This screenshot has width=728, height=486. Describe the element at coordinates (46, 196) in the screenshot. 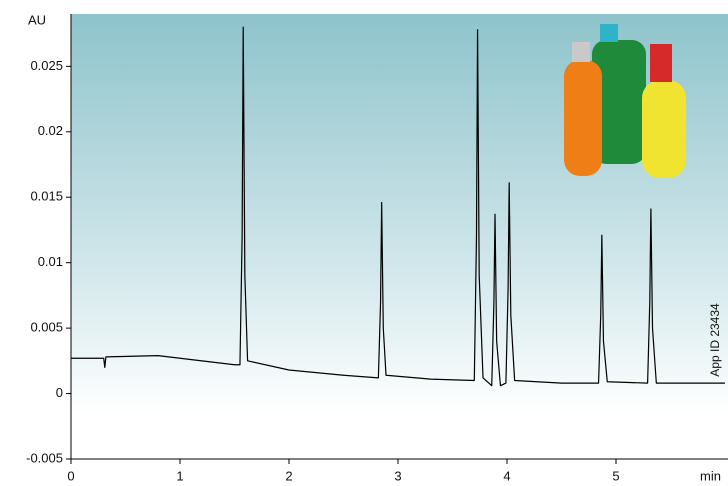

I see `y-tick-label: 0.015` at that location.